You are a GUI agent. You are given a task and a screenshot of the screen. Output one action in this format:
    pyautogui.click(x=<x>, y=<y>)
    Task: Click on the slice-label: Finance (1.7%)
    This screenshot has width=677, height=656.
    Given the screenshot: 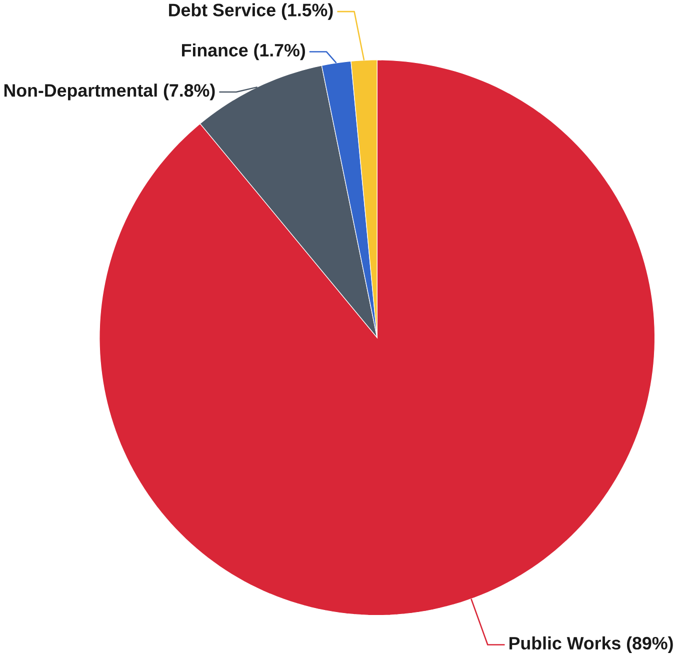 What is the action you would take?
    pyautogui.click(x=243, y=51)
    